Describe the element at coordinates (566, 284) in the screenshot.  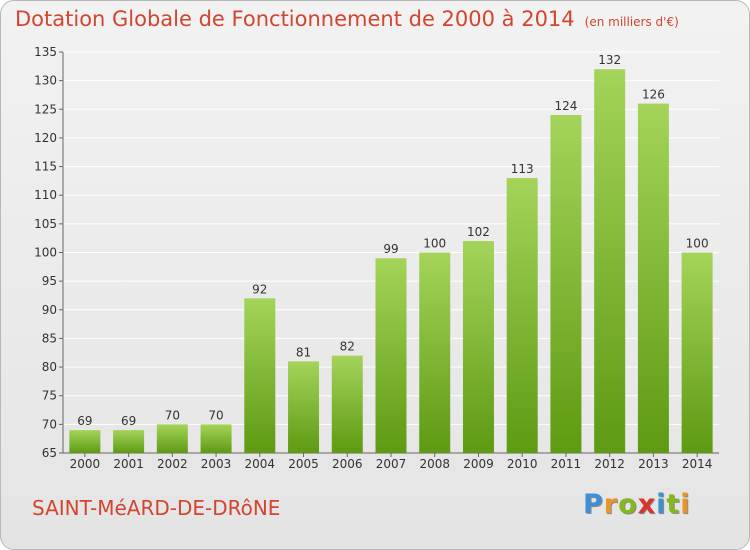
I see `bar-2011` at that location.